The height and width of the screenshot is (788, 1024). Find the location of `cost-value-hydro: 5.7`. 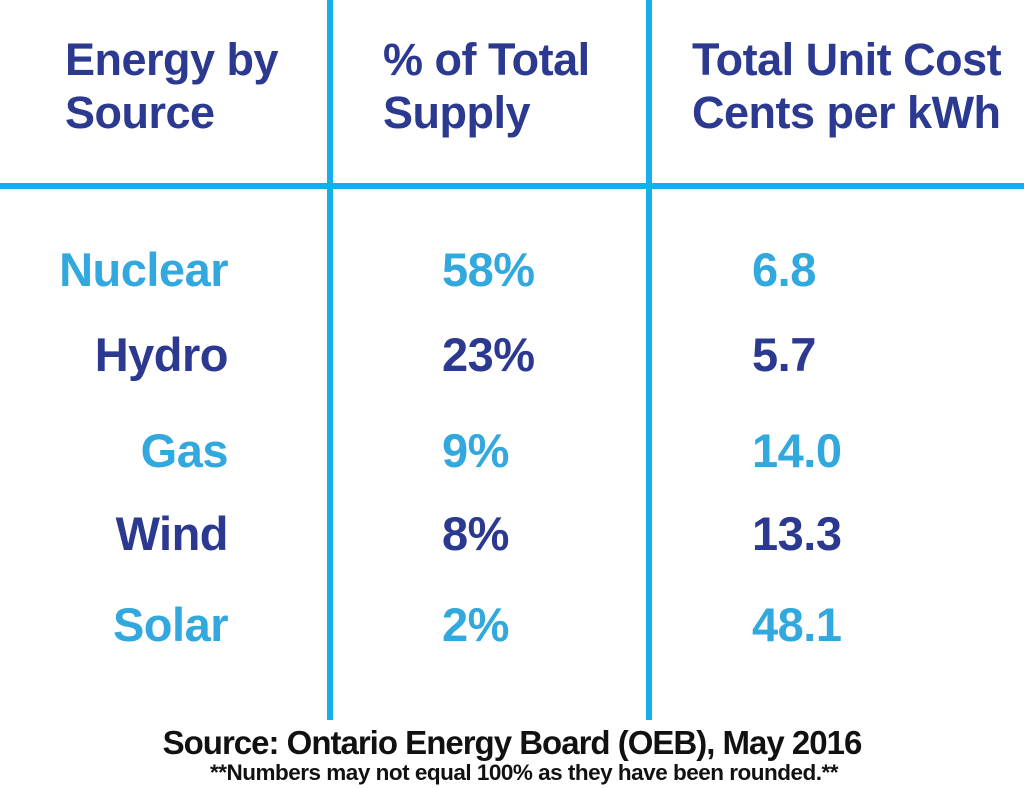

cost-value-hydro: 5.7 is located at coordinates (784, 354).